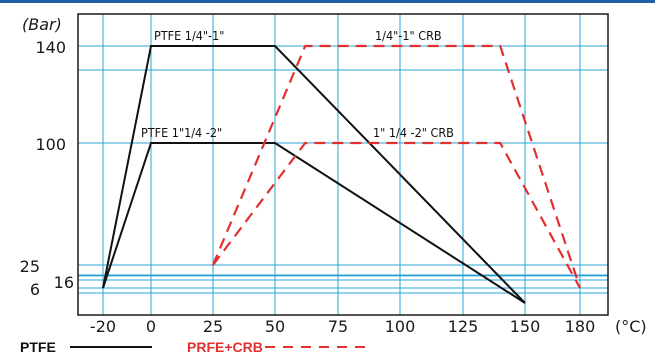  I want to click on y-tick-label: 6, so click(35, 289).